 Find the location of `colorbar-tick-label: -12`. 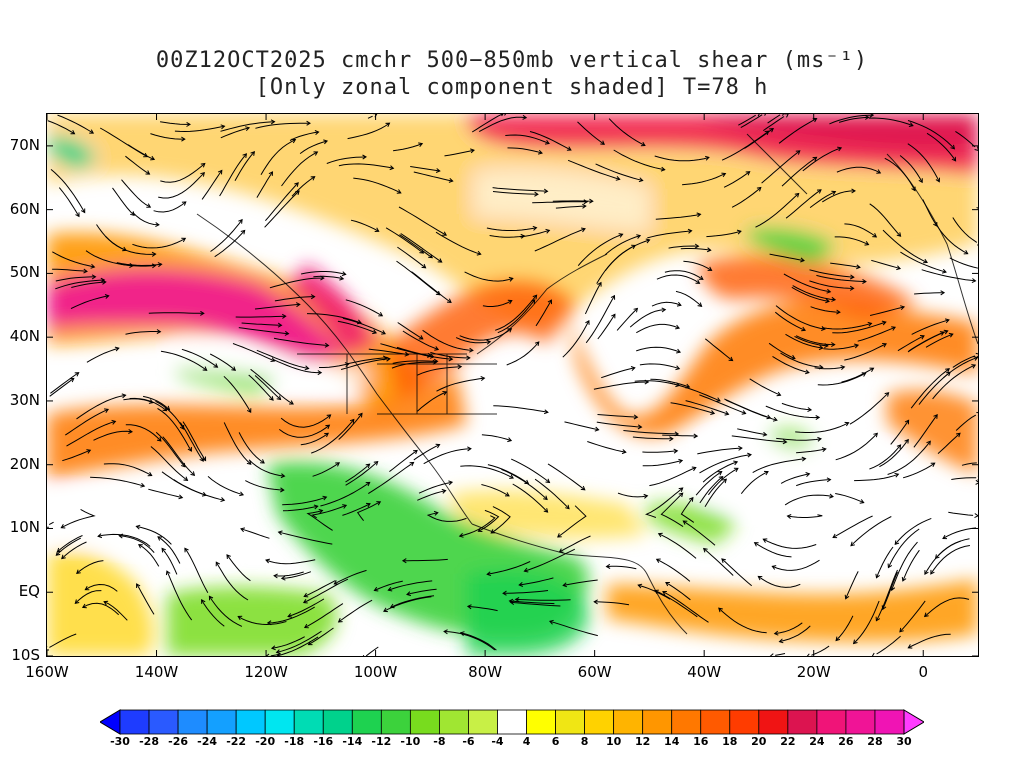

colorbar-tick-label: -12 is located at coordinates (381, 741).